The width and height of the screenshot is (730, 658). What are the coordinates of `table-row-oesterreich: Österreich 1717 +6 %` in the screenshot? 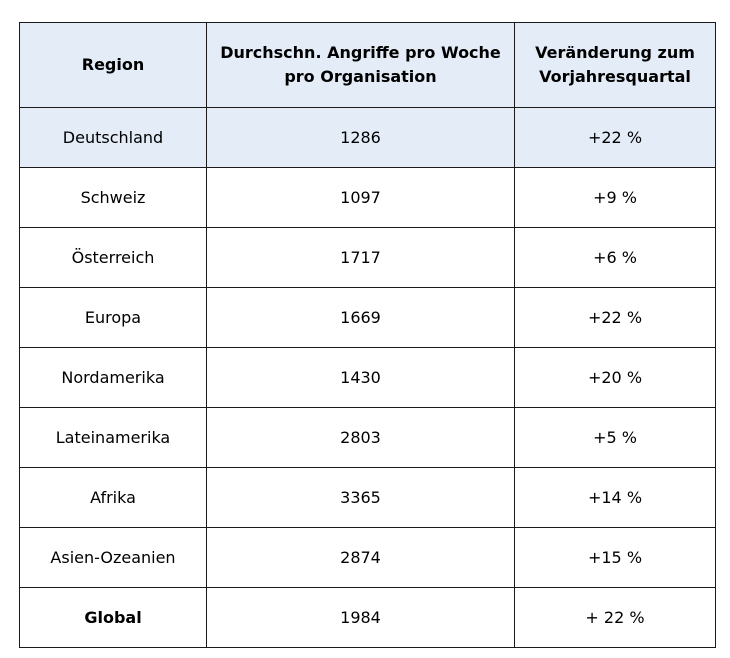 It's located at (367, 257).